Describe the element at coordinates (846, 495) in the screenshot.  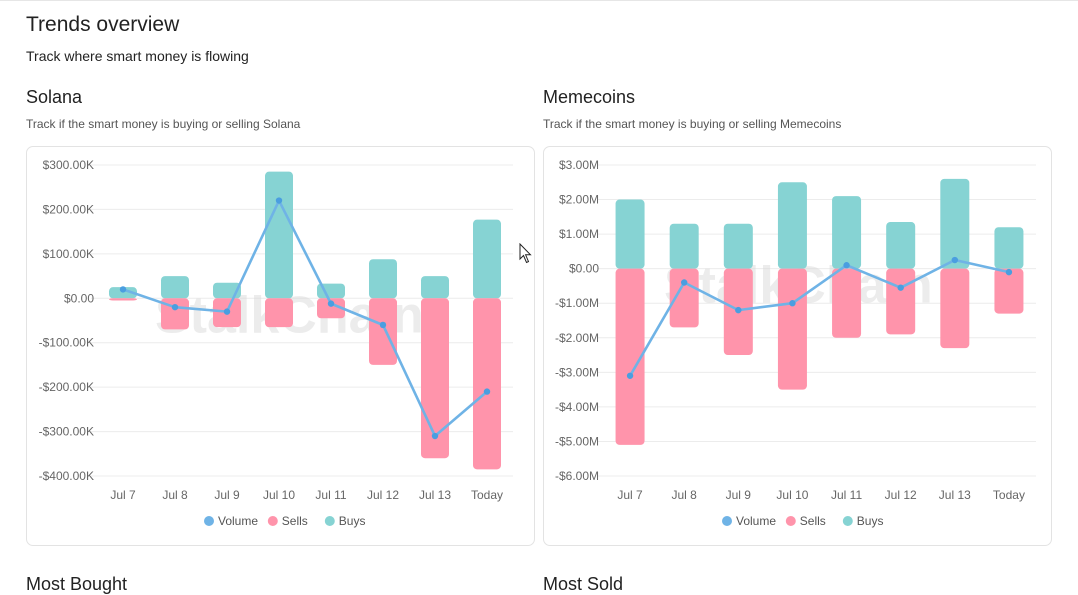
I see `x-tick-label: Jul 11` at that location.